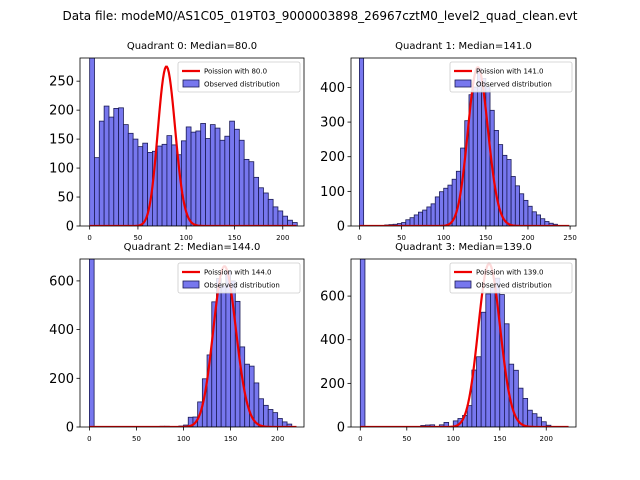 This screenshot has height=480, width=640. What do you see at coordinates (332, 123) in the screenshot?
I see `y-tick-label: 300` at bounding box center [332, 123].